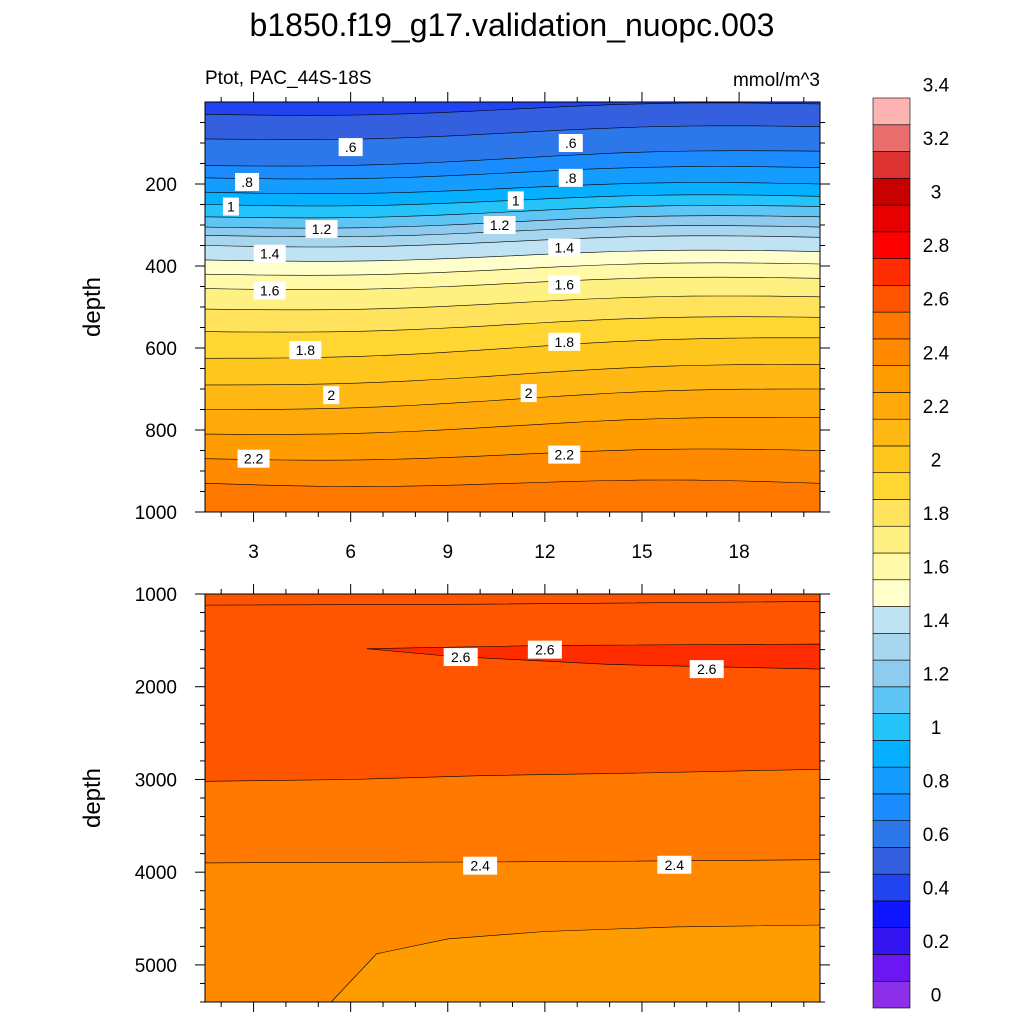  Describe the element at coordinates (447, 552) in the screenshot. I see `upper-x-tick-label: 9` at that location.